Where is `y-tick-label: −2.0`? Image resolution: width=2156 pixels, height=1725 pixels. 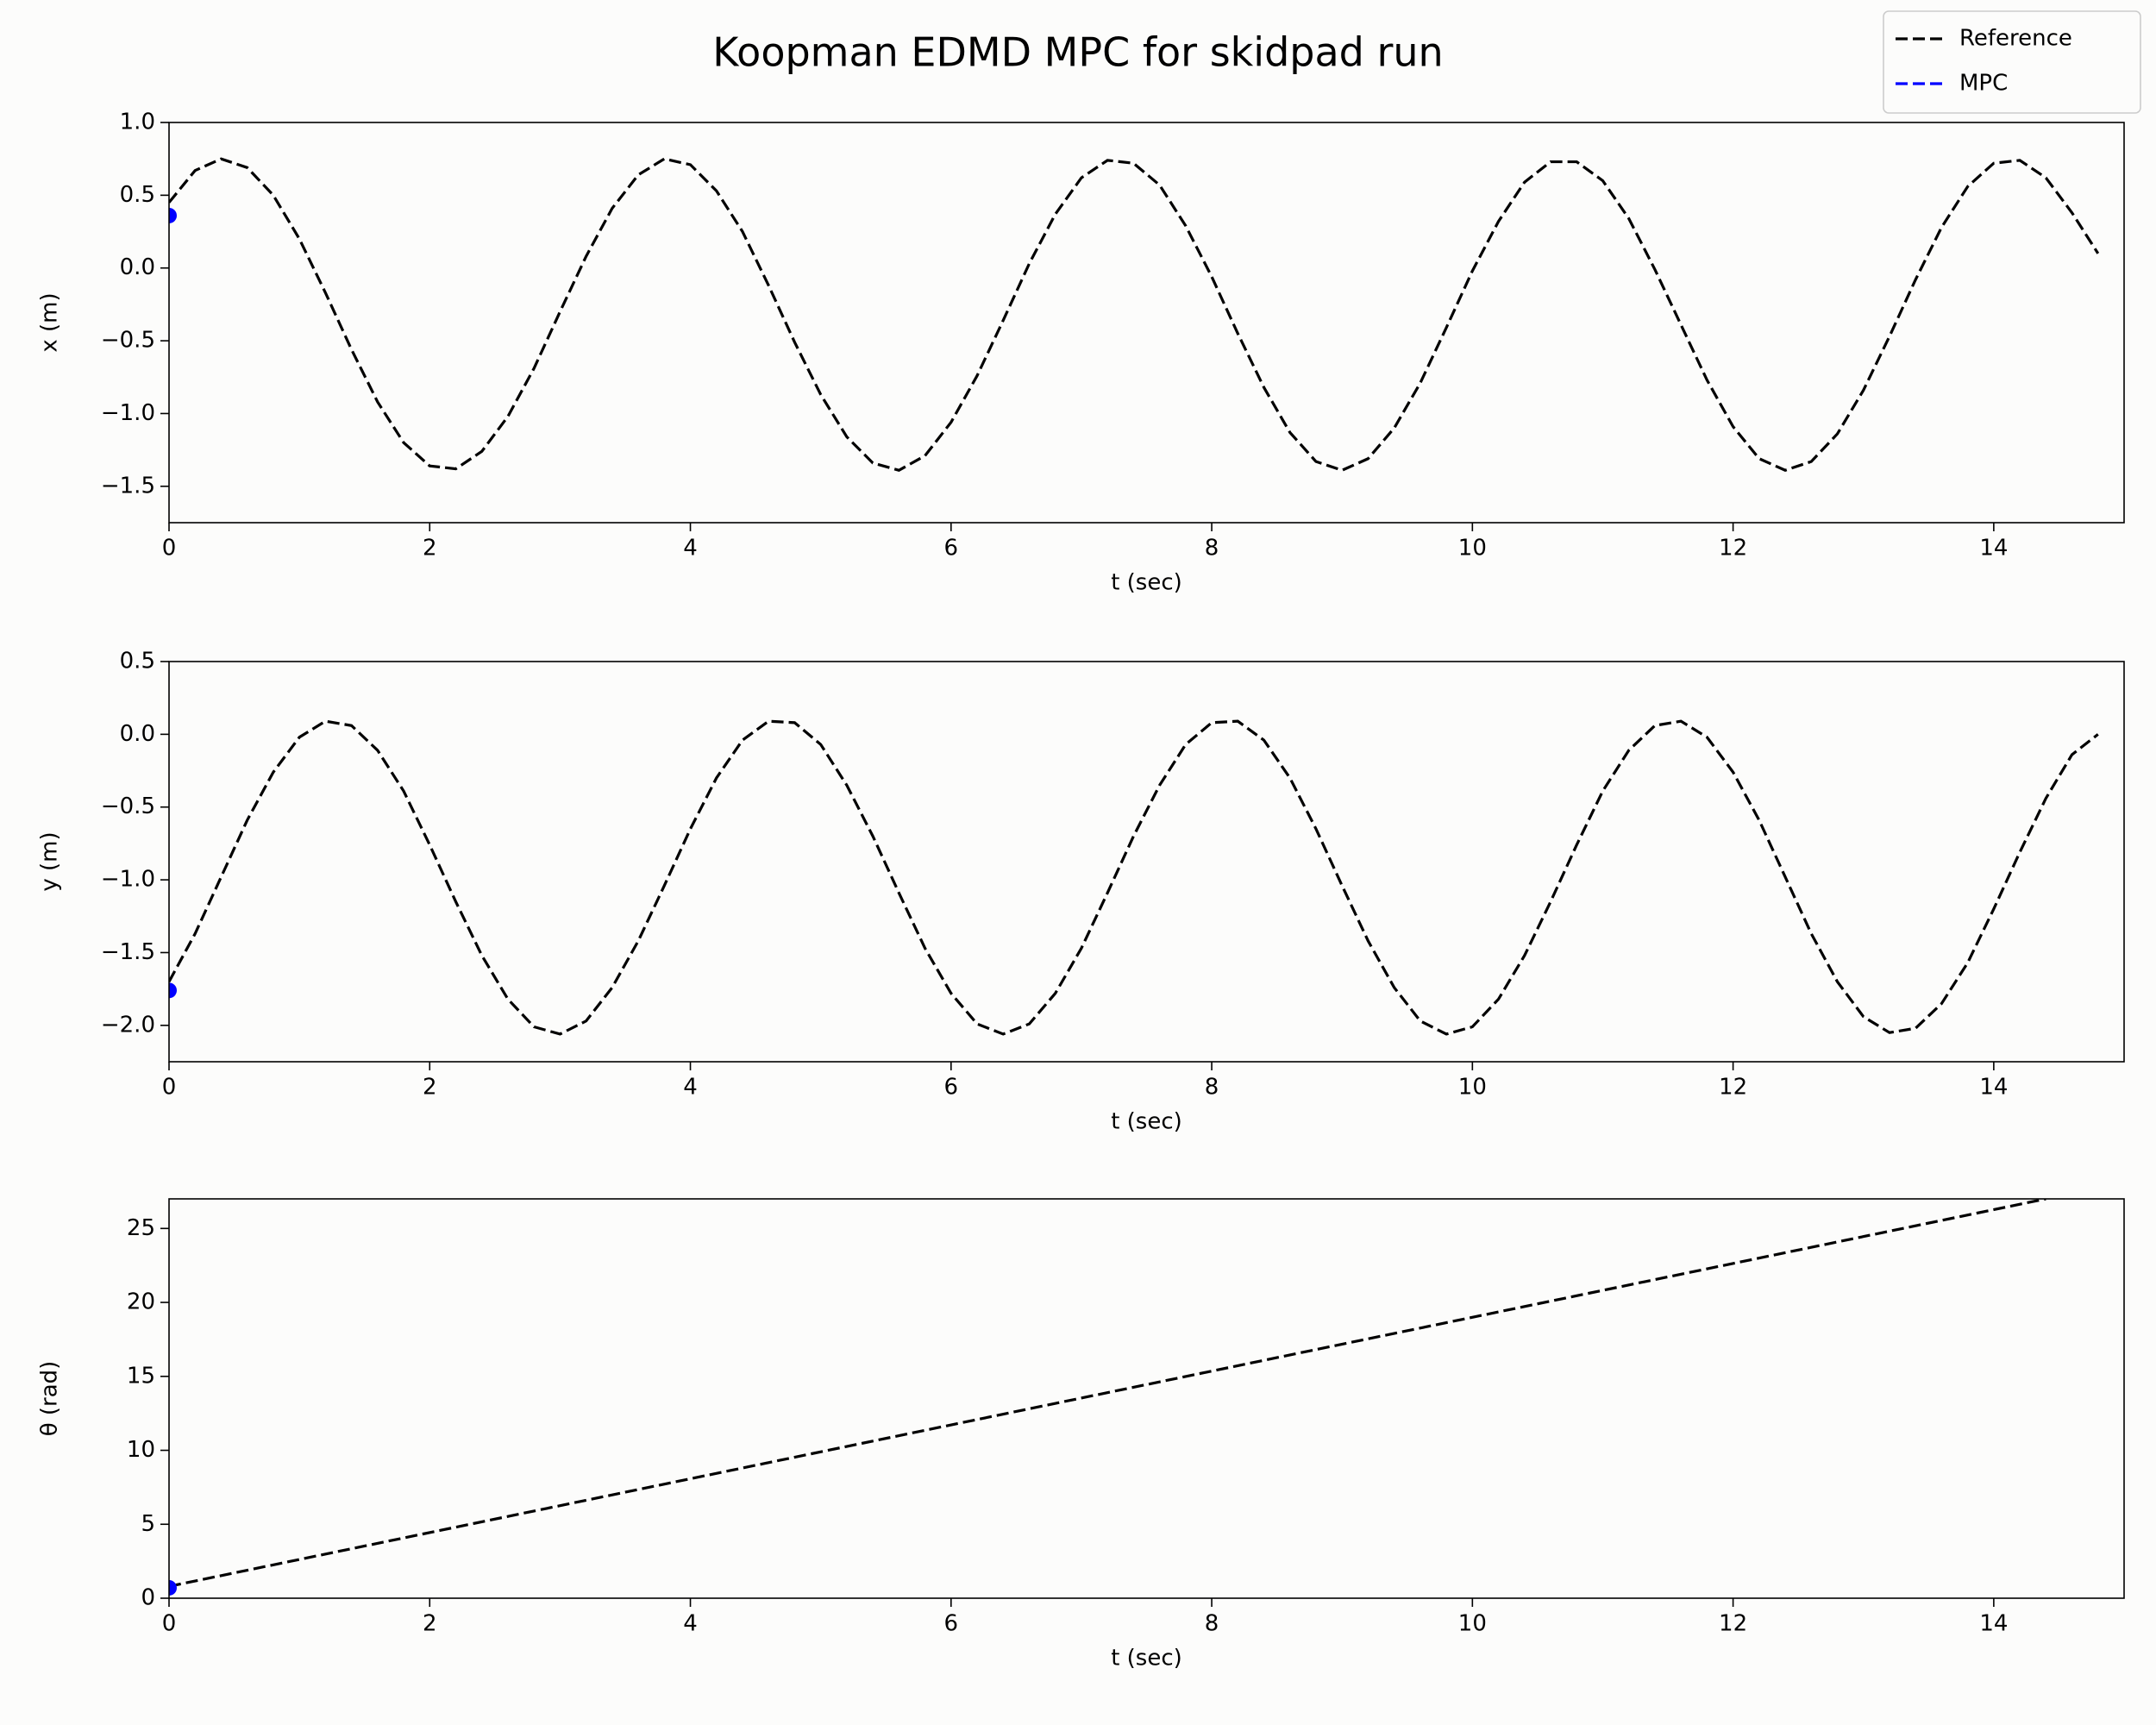 y-tick-label: −2.0 is located at coordinates (128, 1025).